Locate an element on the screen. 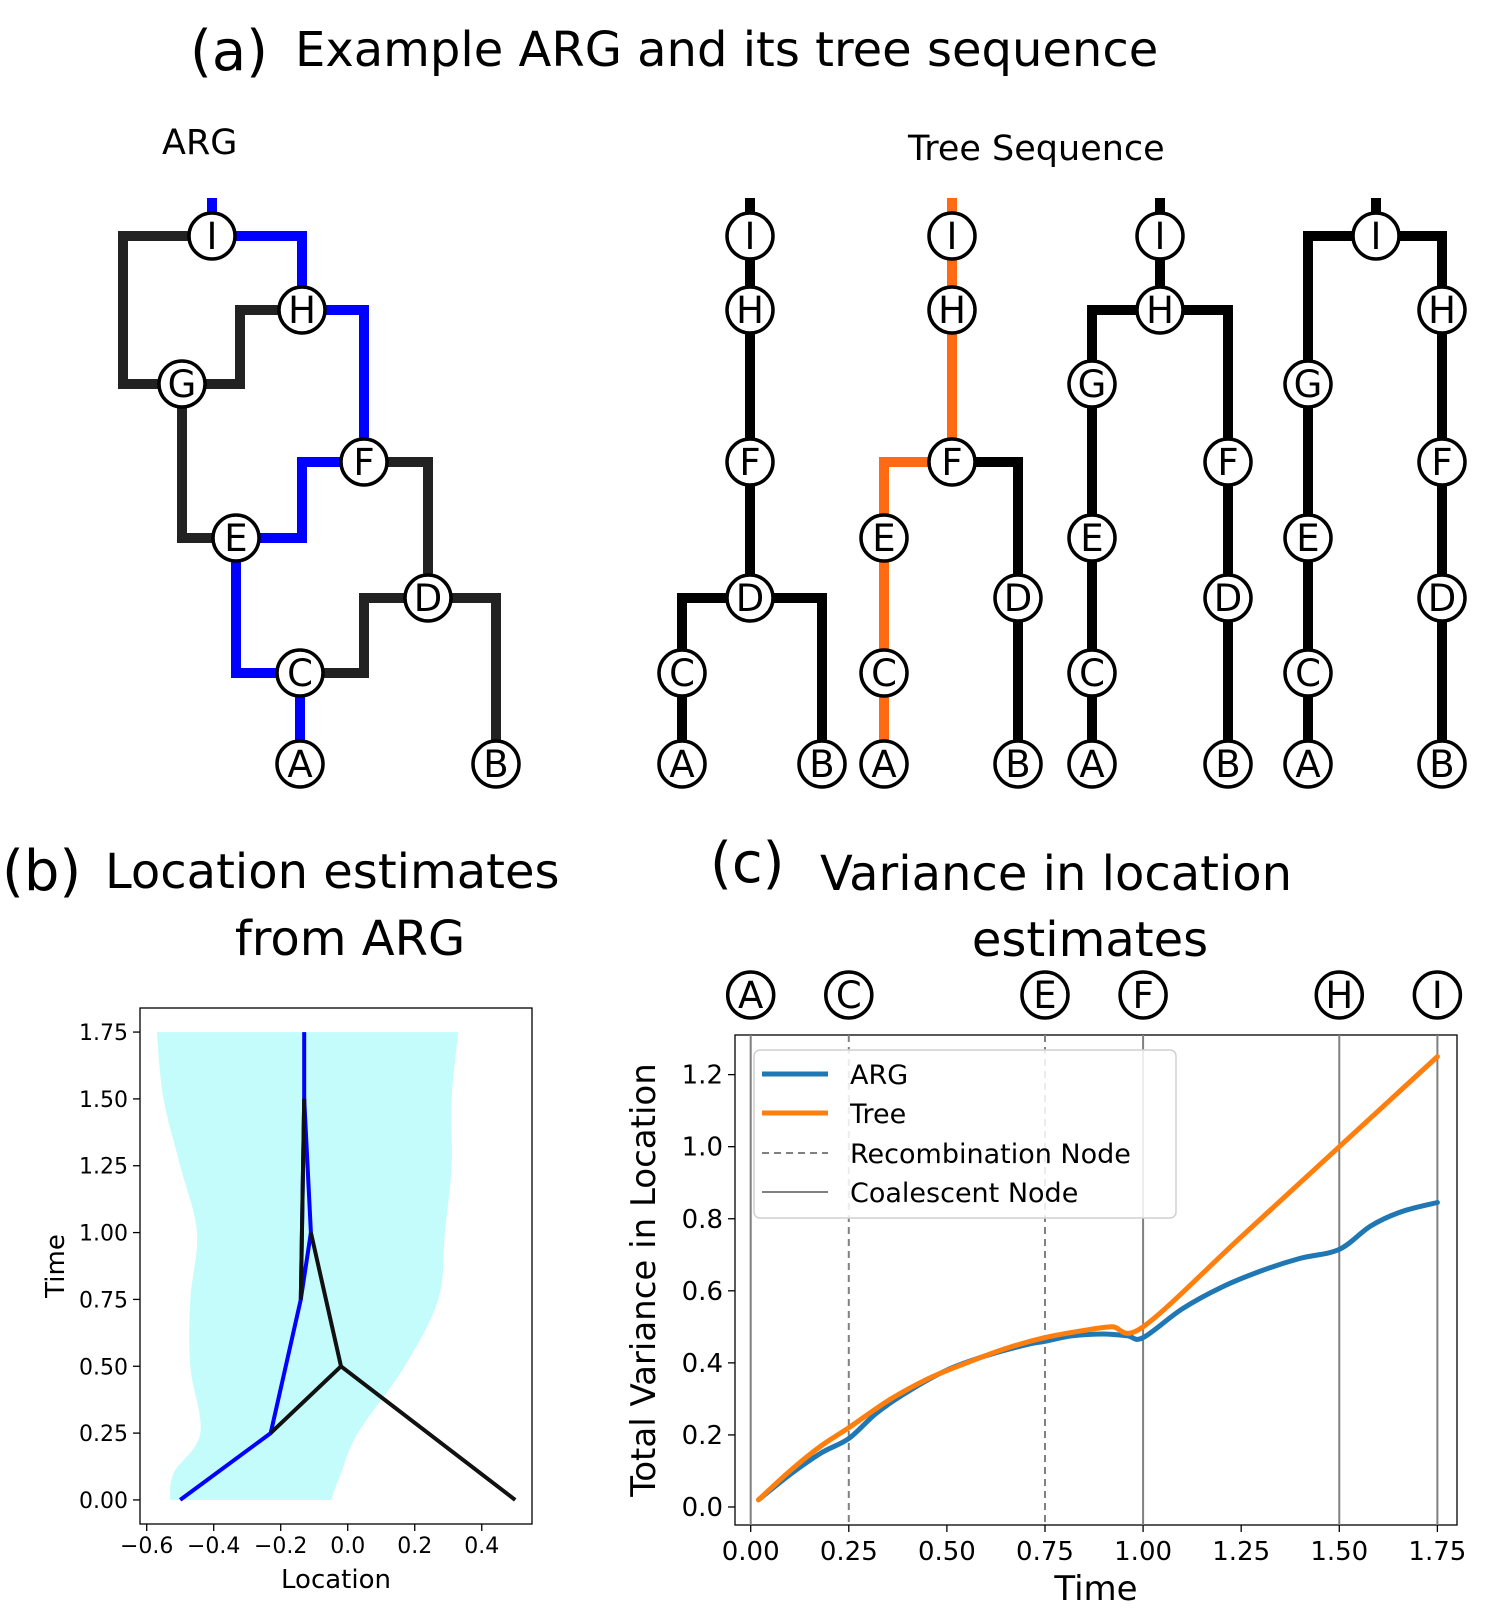 The width and height of the screenshot is (1493, 1621). y-axis-label: Time is located at coordinates (56, 1266).